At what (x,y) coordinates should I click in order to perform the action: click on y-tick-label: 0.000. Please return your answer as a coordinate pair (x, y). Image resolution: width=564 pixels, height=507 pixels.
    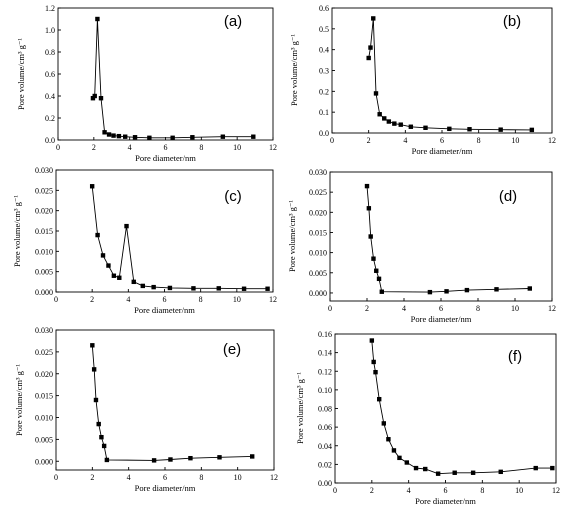
    Looking at the image, I should click on (318, 293).